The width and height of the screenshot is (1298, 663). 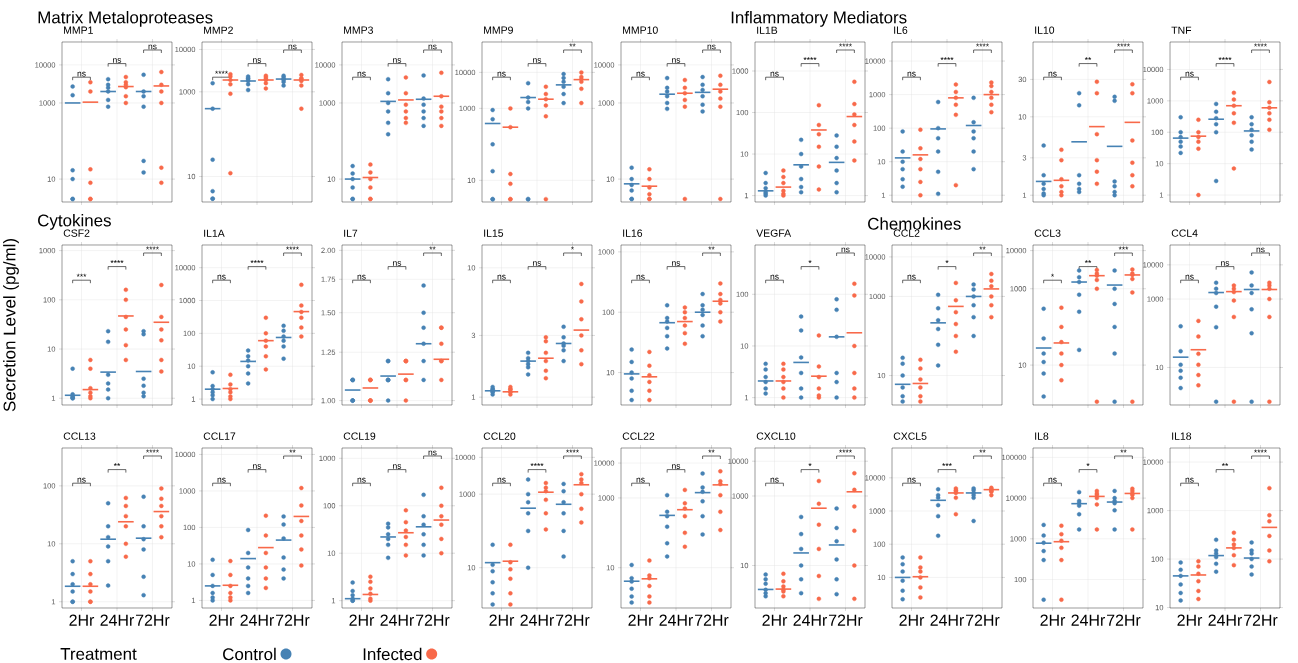 I want to click on chart-title: IL1B, so click(x=767, y=30).